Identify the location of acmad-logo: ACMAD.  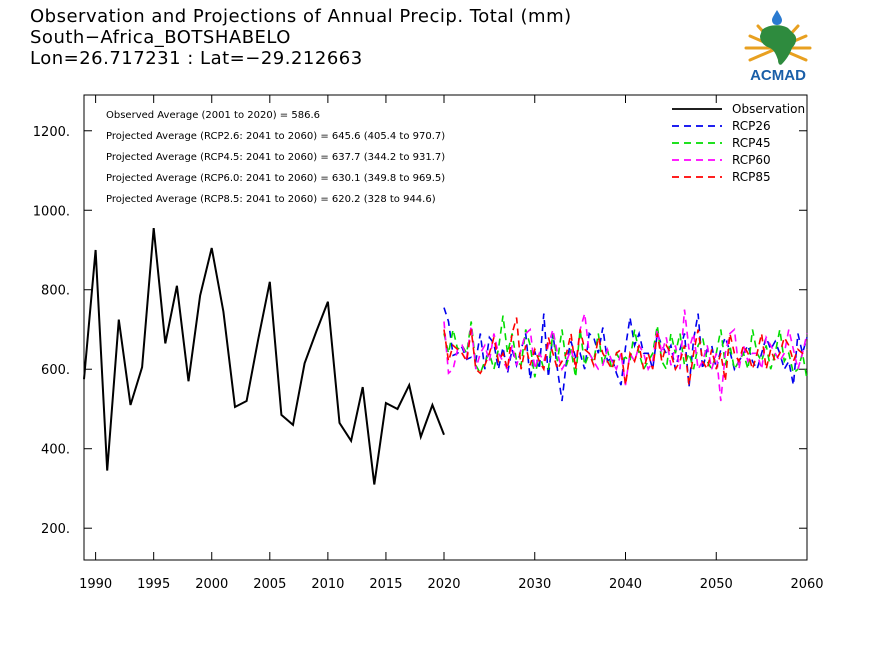
(778, 47).